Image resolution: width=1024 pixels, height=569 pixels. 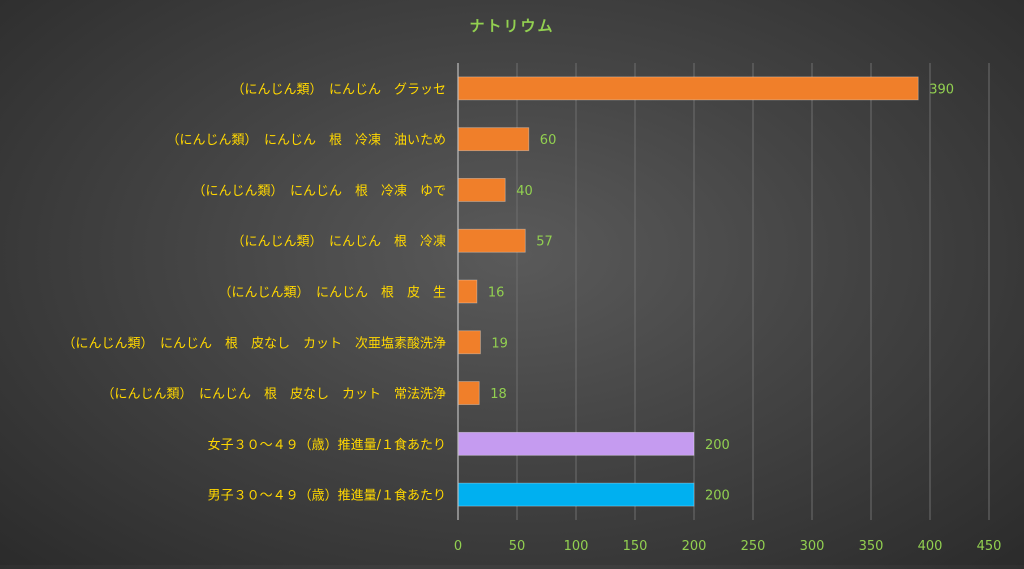 What do you see at coordinates (517, 546) in the screenshot?
I see `x-tick-label: 50` at bounding box center [517, 546].